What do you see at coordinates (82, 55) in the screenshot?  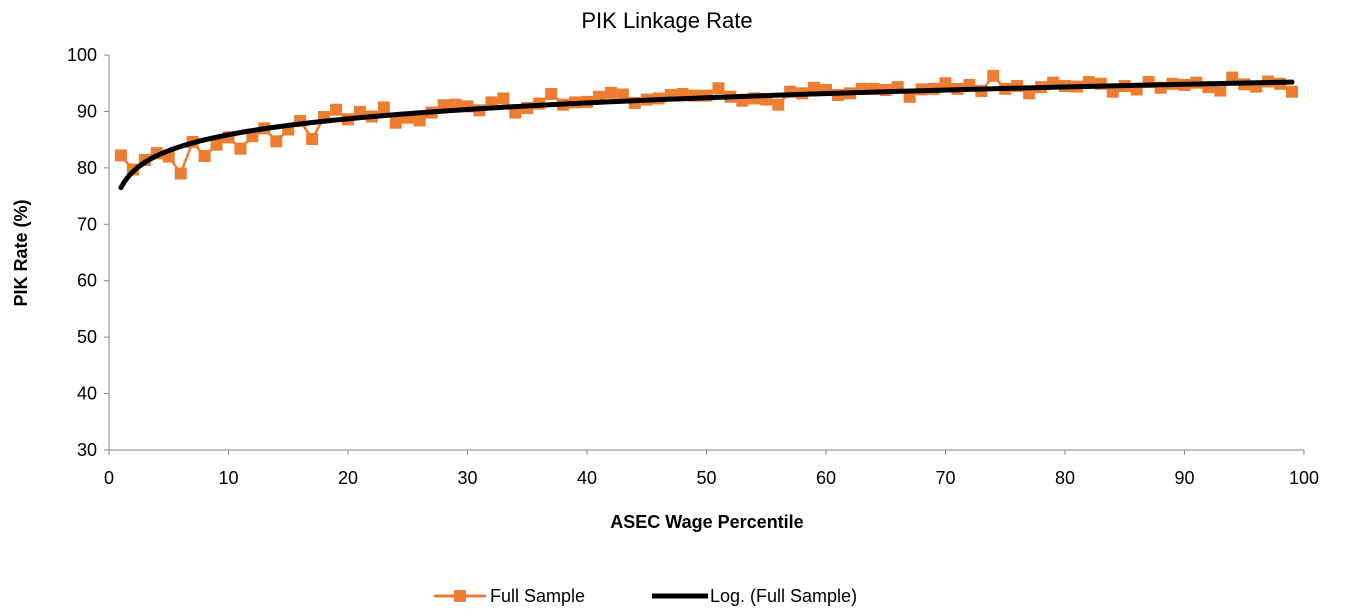 I see `y-tick-label: 100` at bounding box center [82, 55].